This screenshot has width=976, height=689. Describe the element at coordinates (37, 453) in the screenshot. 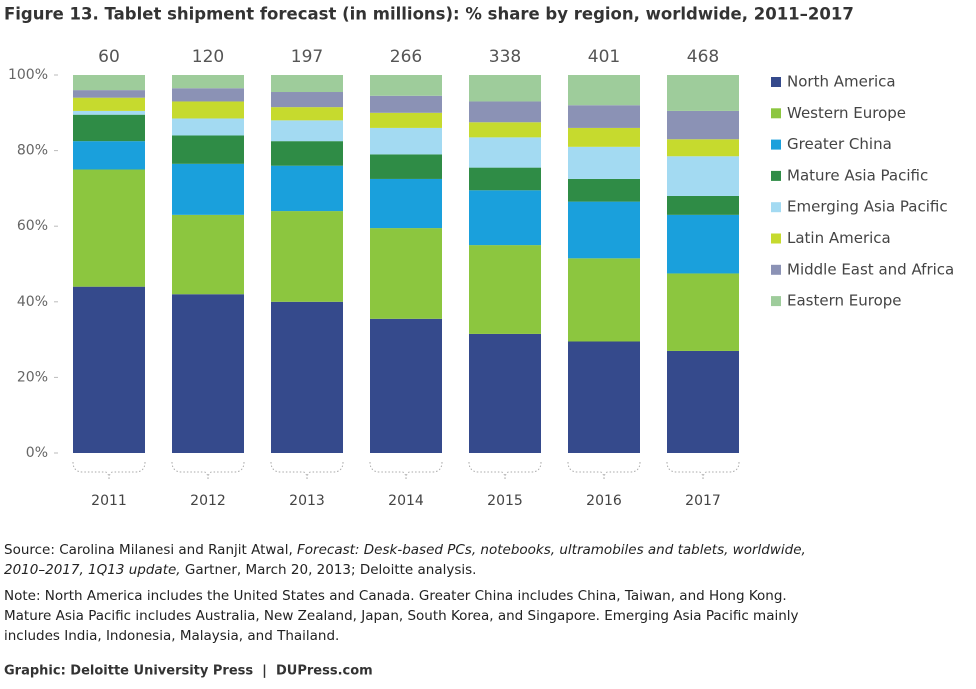

I see `y-tick-label: 0%` at that location.